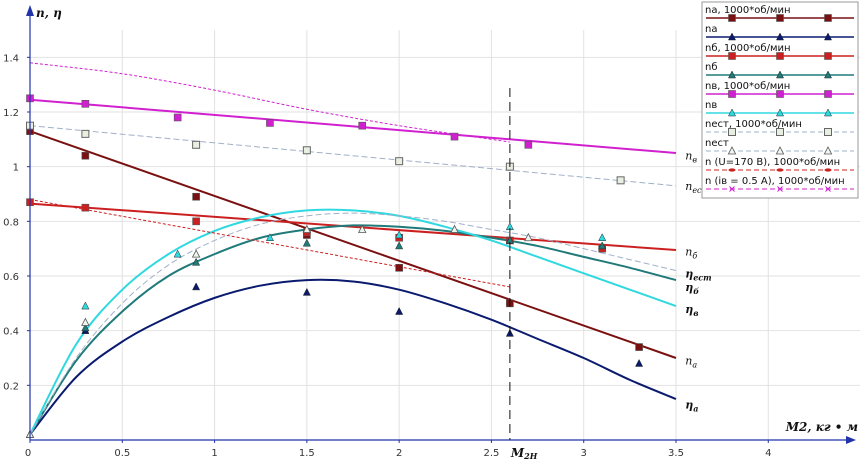 Image resolution: width=860 pixels, height=469 pixels. What do you see at coordinates (30, 10) in the screenshot?
I see `y-axis-arrow-icon` at bounding box center [30, 10].